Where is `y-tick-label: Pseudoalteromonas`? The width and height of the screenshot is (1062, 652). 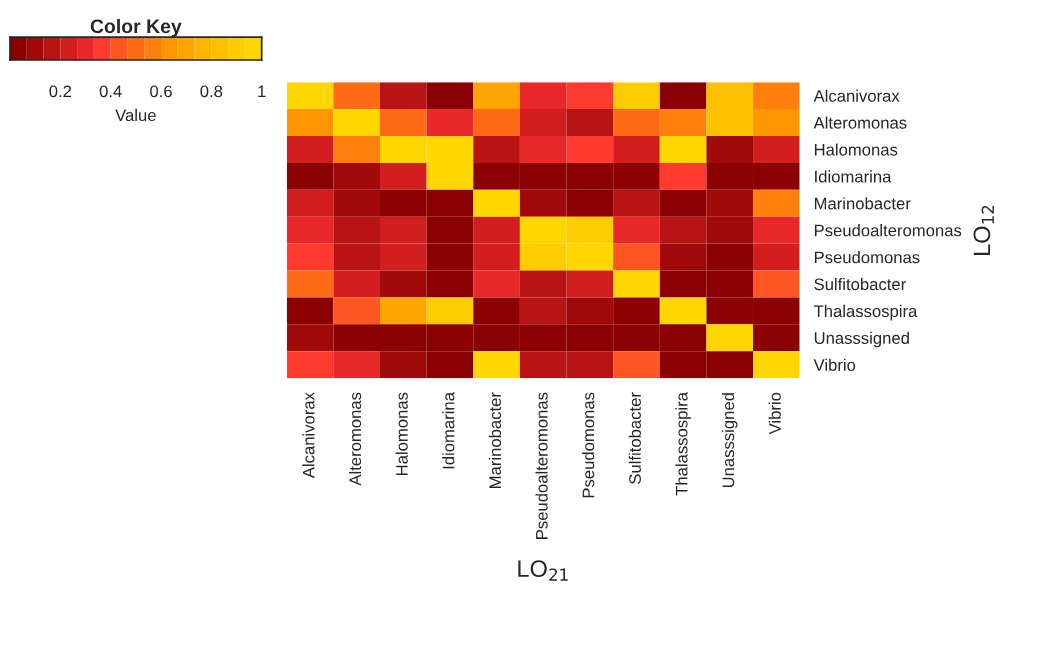 y-tick-label: Pseudoalteromonas is located at coordinates (888, 230).